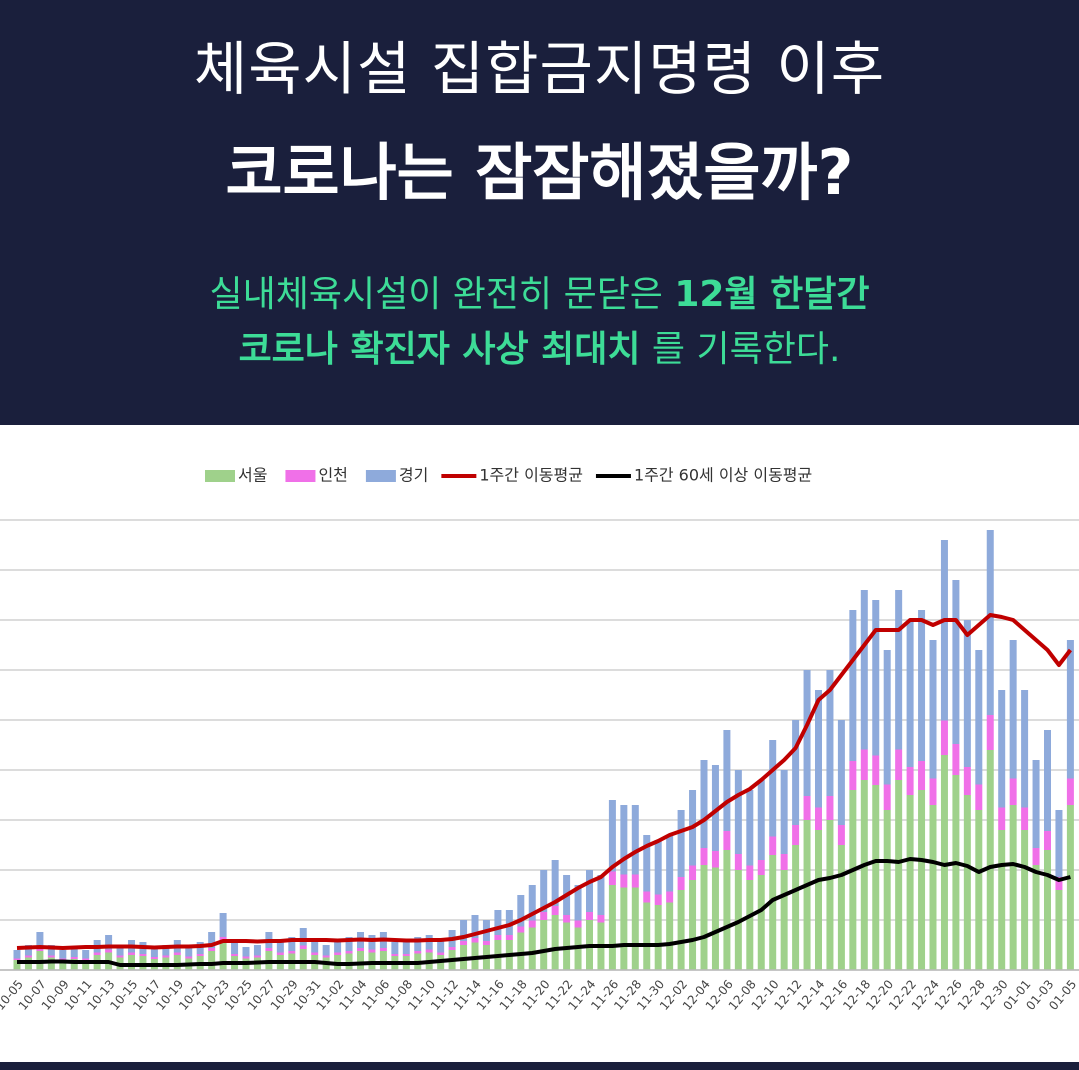  Describe the element at coordinates (539, 291) in the screenshot. I see `subtitle-line: 실내체육시설이 완전히 문닫은 12월 한달간` at that location.